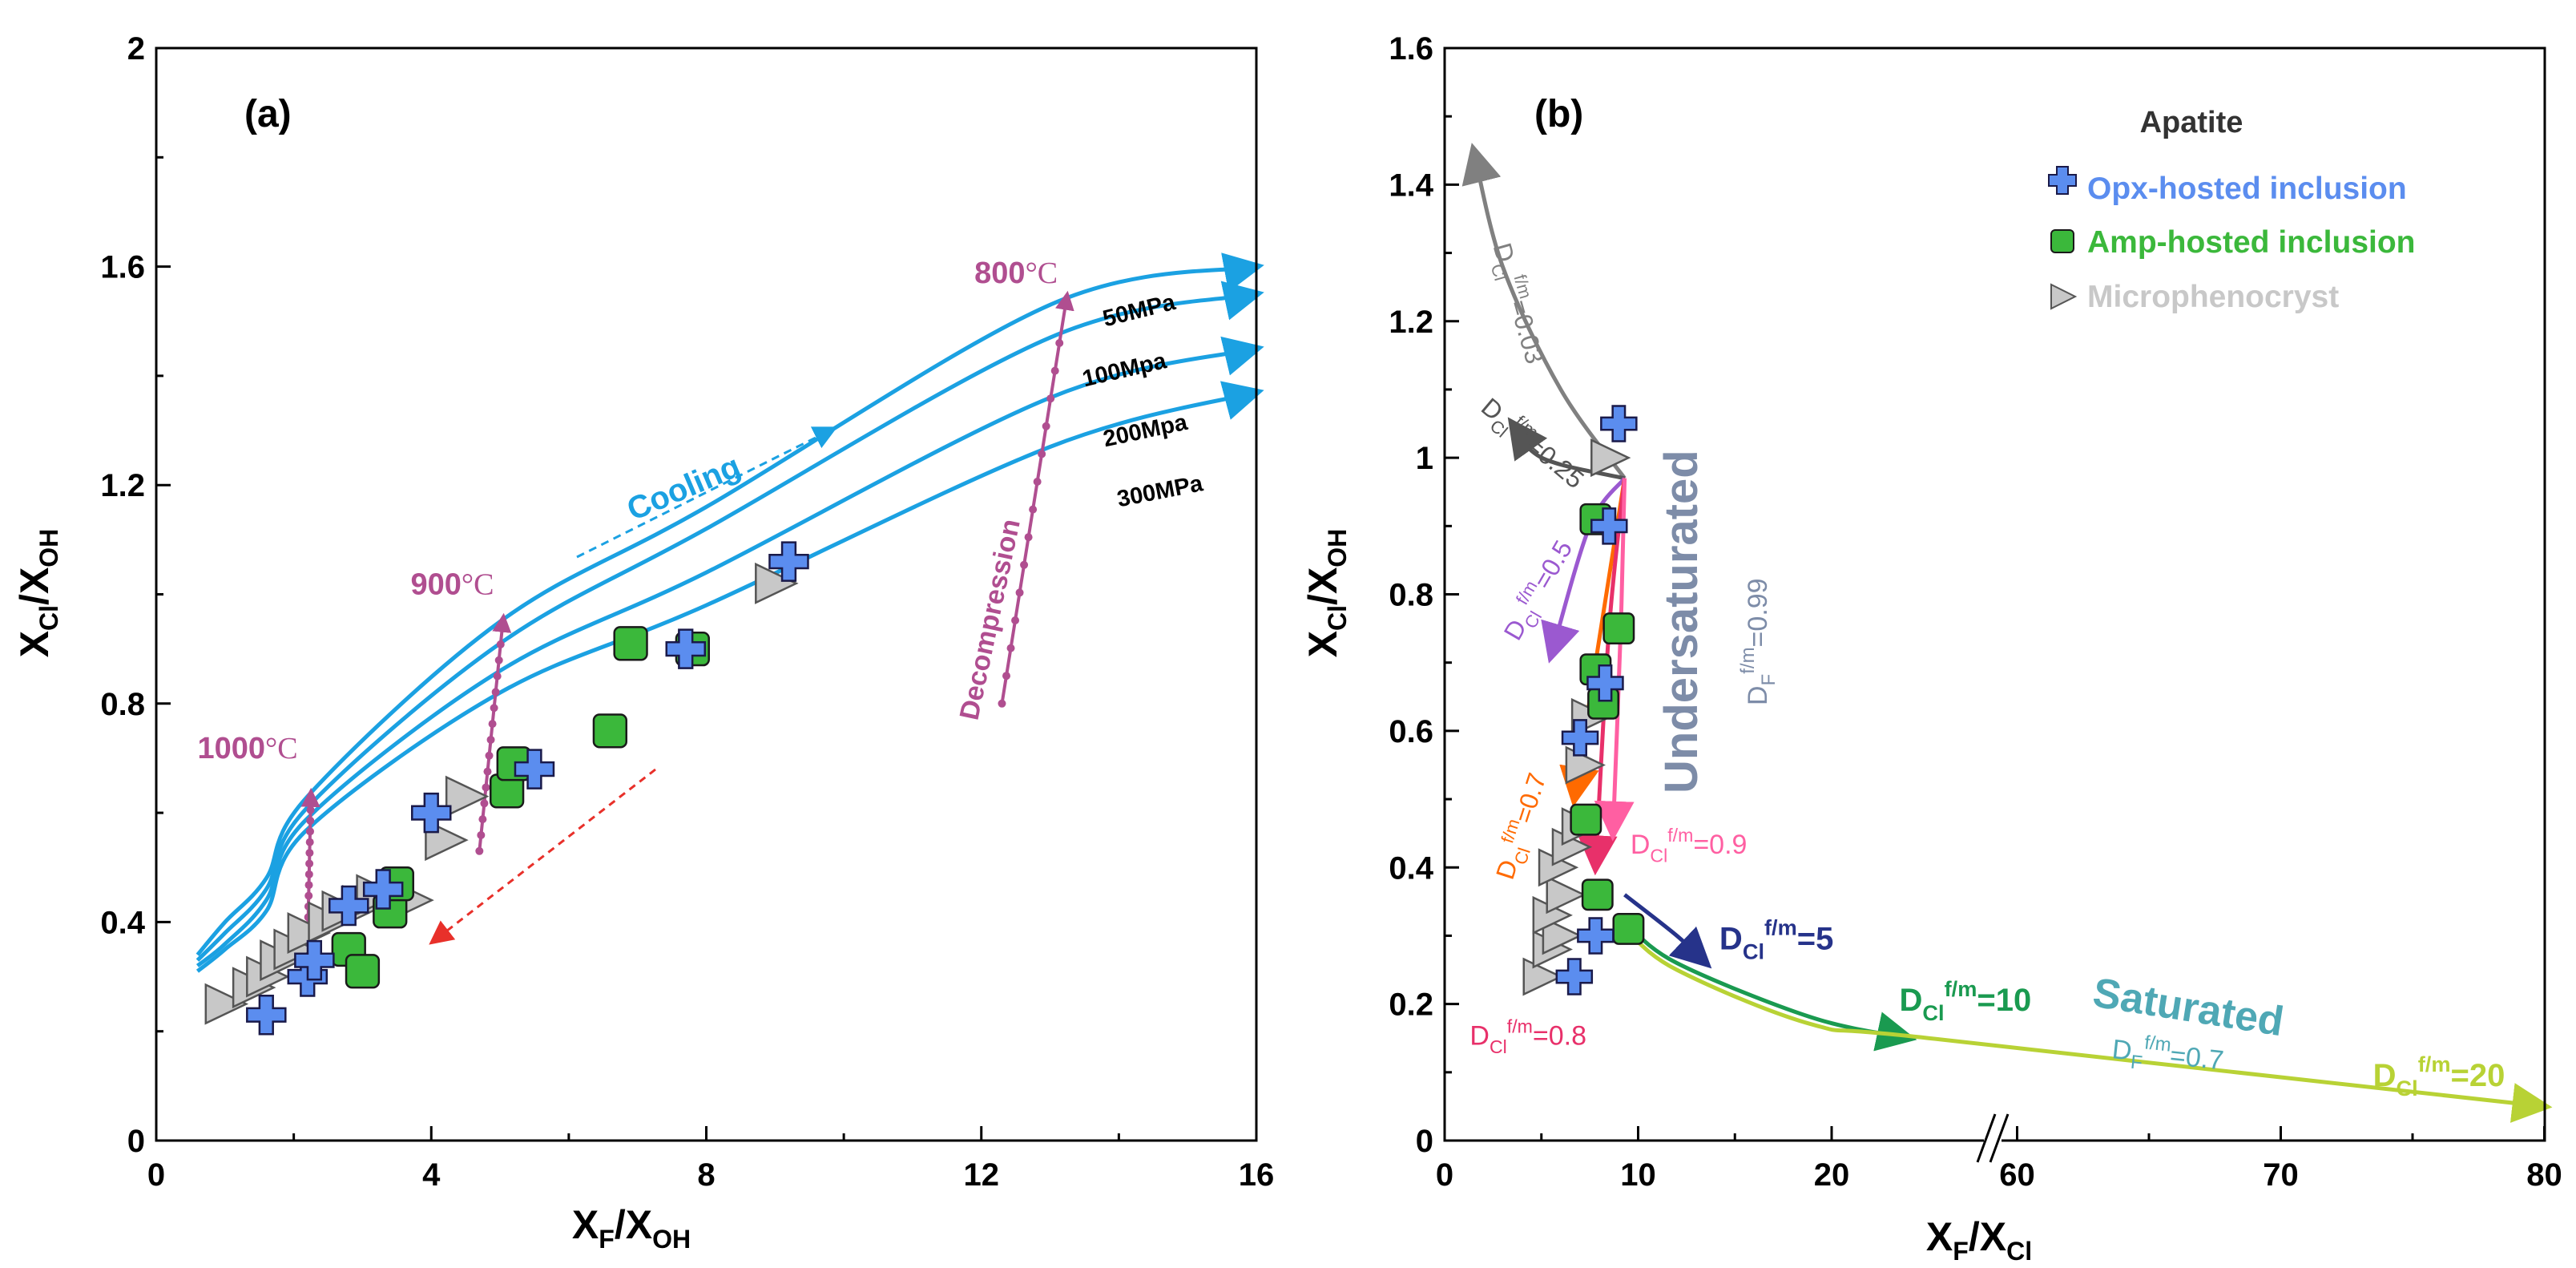  Describe the element at coordinates (1689, 845) in the screenshot. I see `path-label: DClf/m=0.9` at that location.